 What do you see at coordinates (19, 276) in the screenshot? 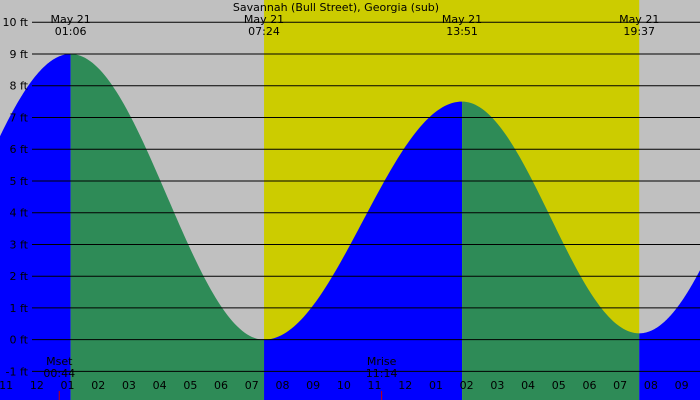
I see `y-tick-label: 2 ft` at bounding box center [19, 276].